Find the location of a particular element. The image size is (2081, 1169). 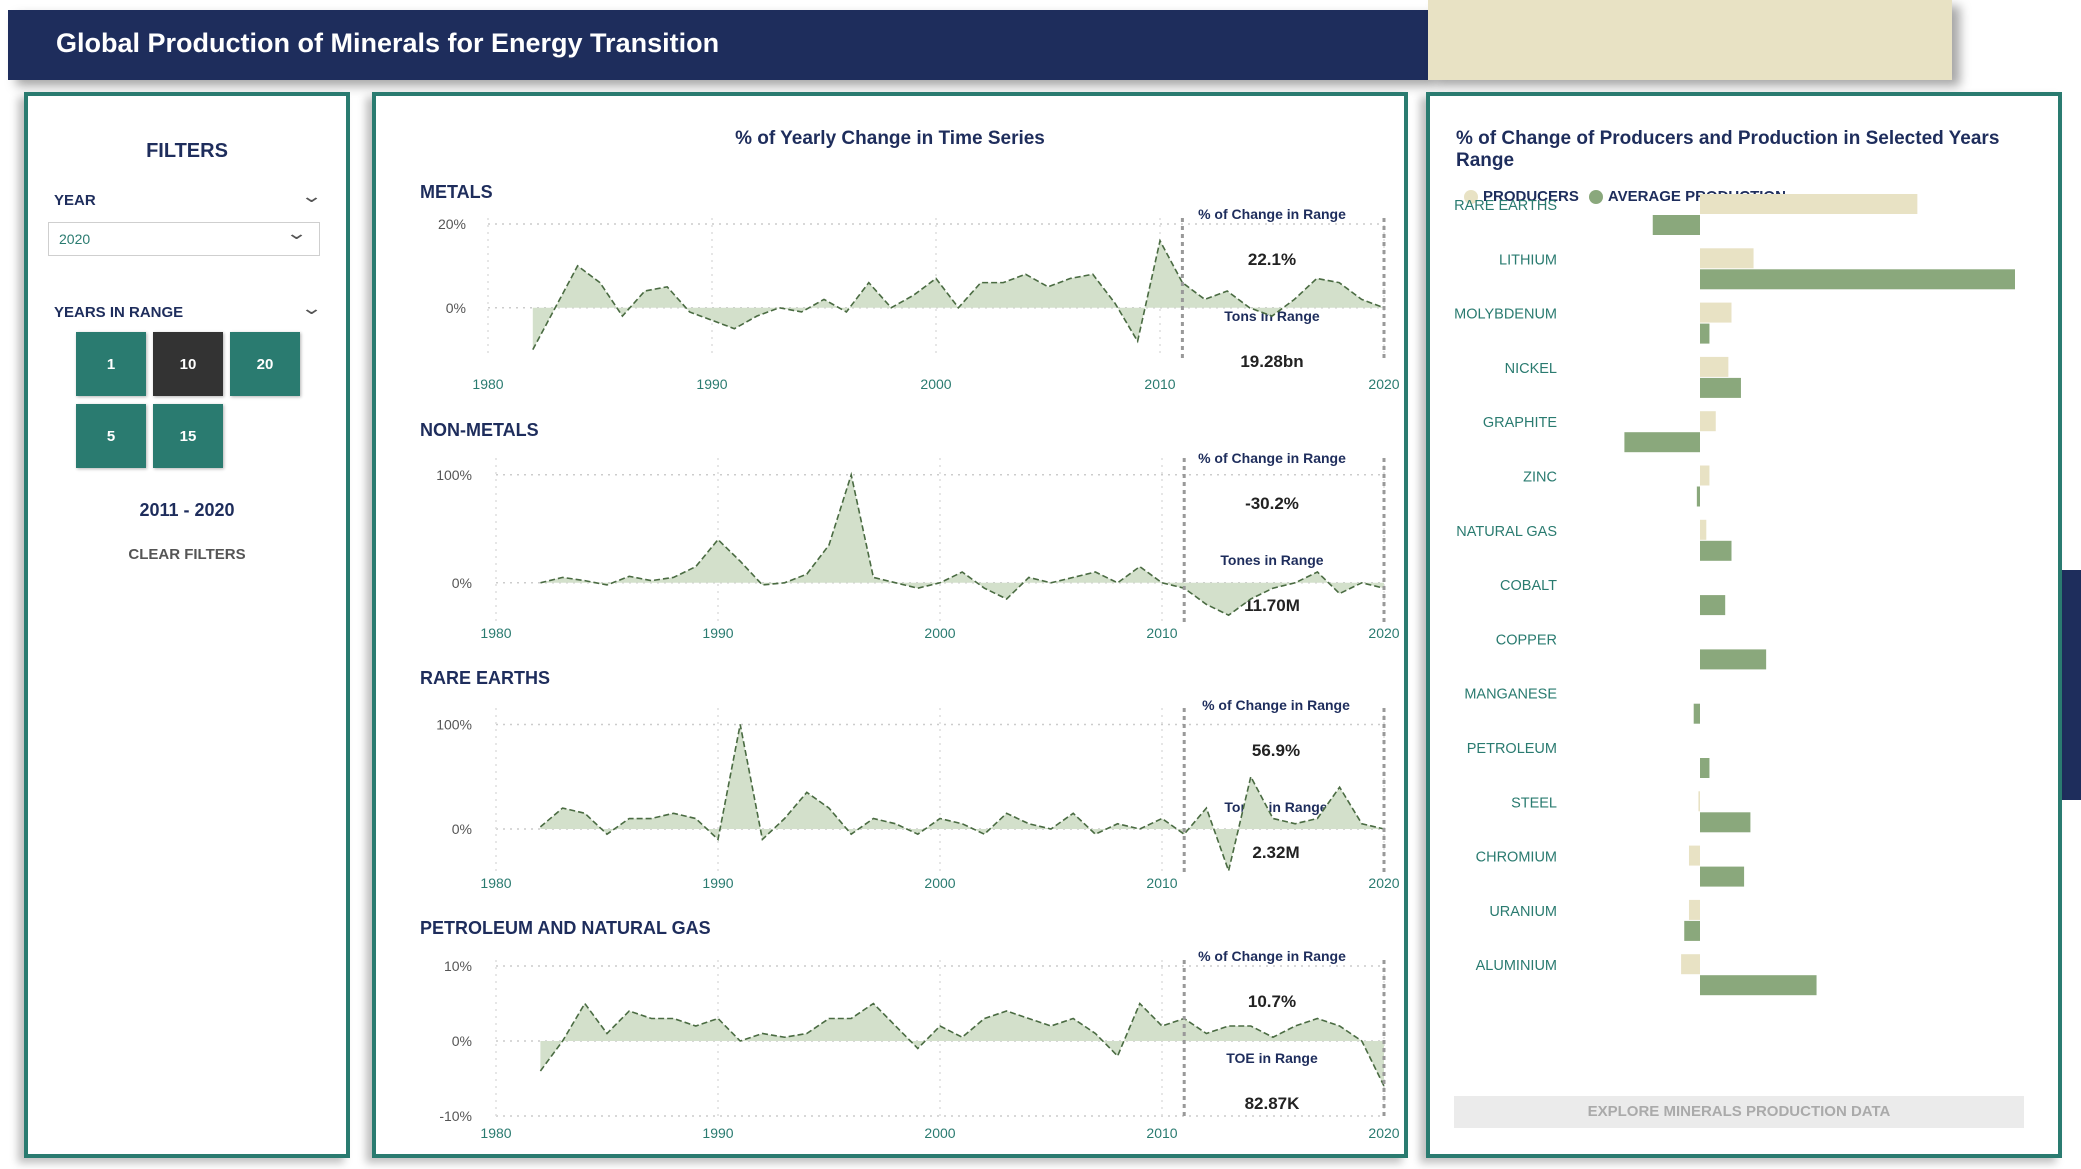

area-chart-1: 0% 100% 1980 1990 2000 2010 2020 is located at coordinates (918, 549).